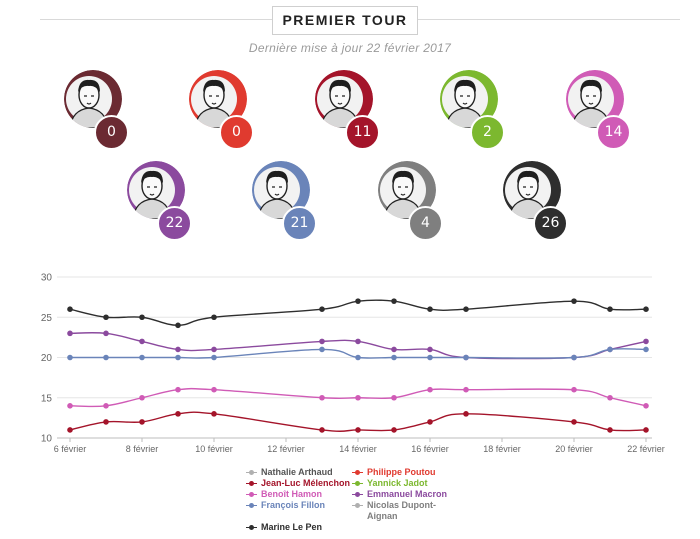 The height and width of the screenshot is (539, 700). What do you see at coordinates (159, 201) in the screenshot?
I see `candidate-card: 22` at bounding box center [159, 201].